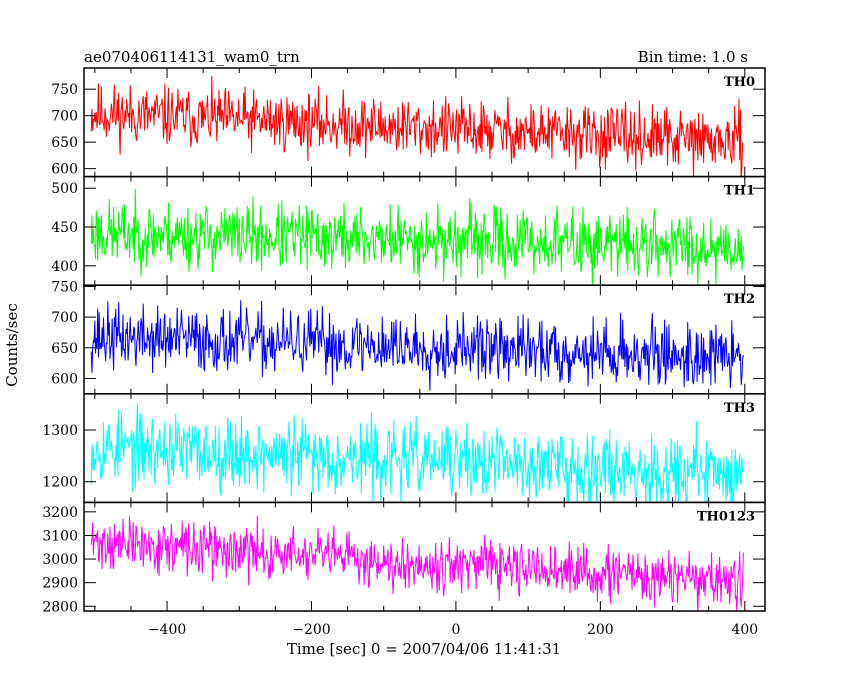  Describe the element at coordinates (311, 630) in the screenshot. I see `x-tick-label: −200` at that location.